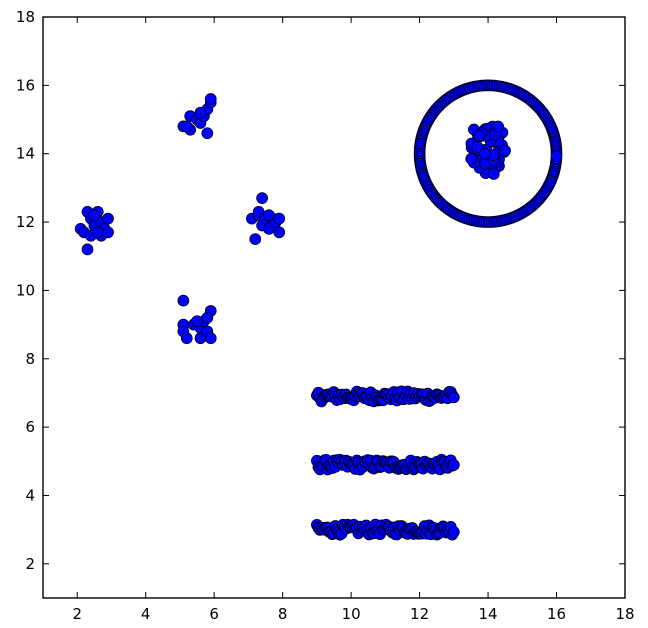  Describe the element at coordinates (30, 495) in the screenshot. I see `y-tick-label: 4` at that location.